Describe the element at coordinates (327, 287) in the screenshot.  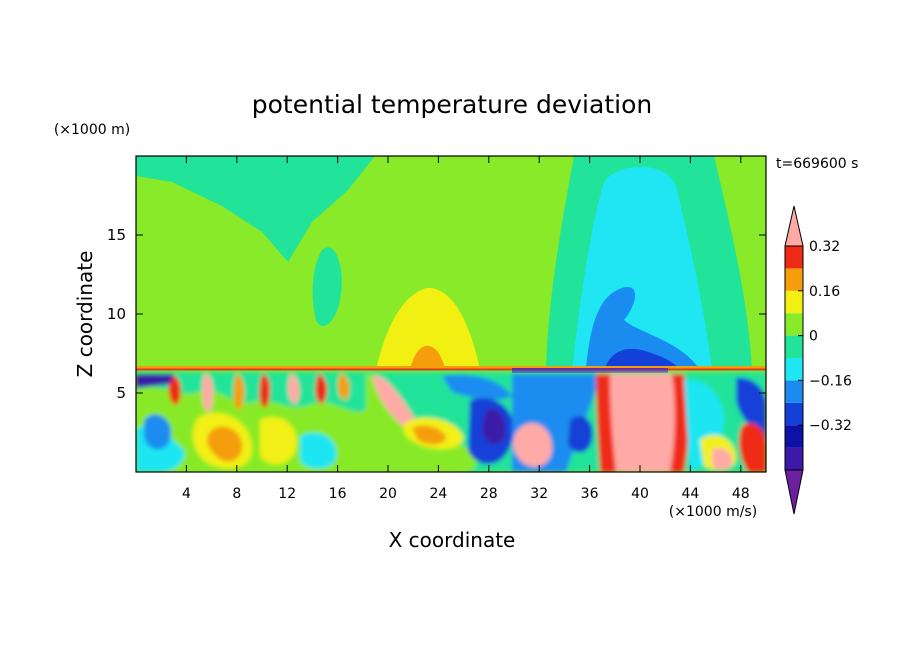
I see `cool-pocket` at that location.